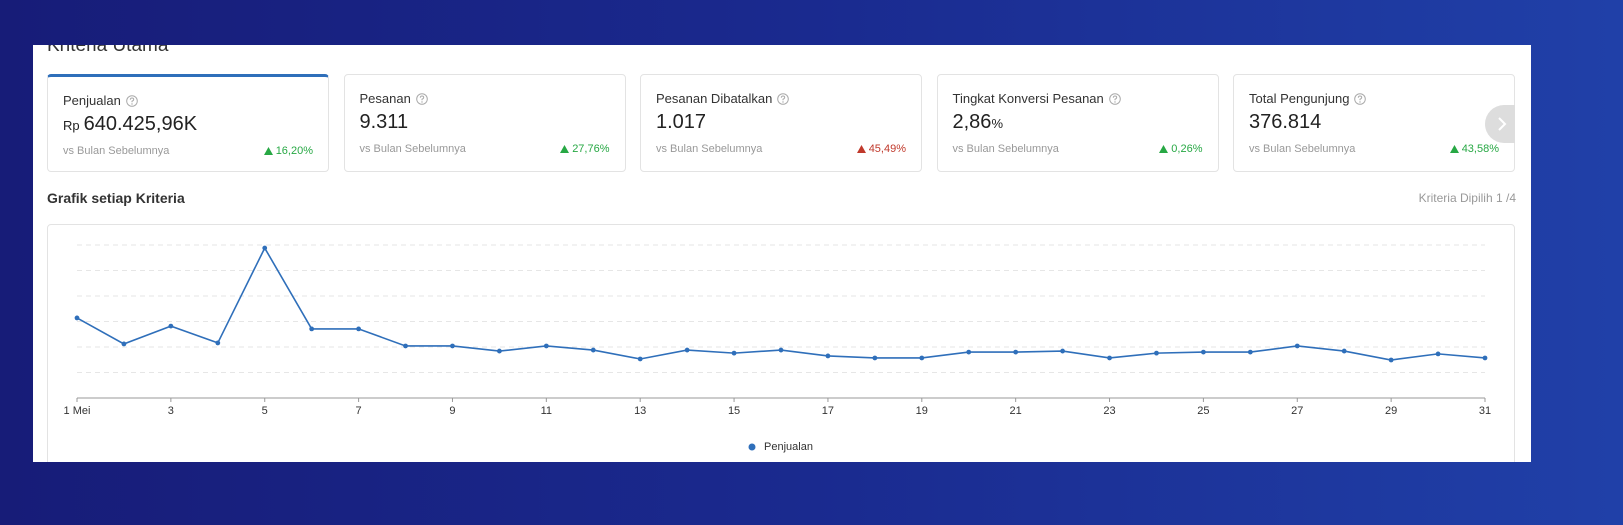 This screenshot has width=1623, height=525. I want to click on change-value: 27,76%, so click(591, 149).